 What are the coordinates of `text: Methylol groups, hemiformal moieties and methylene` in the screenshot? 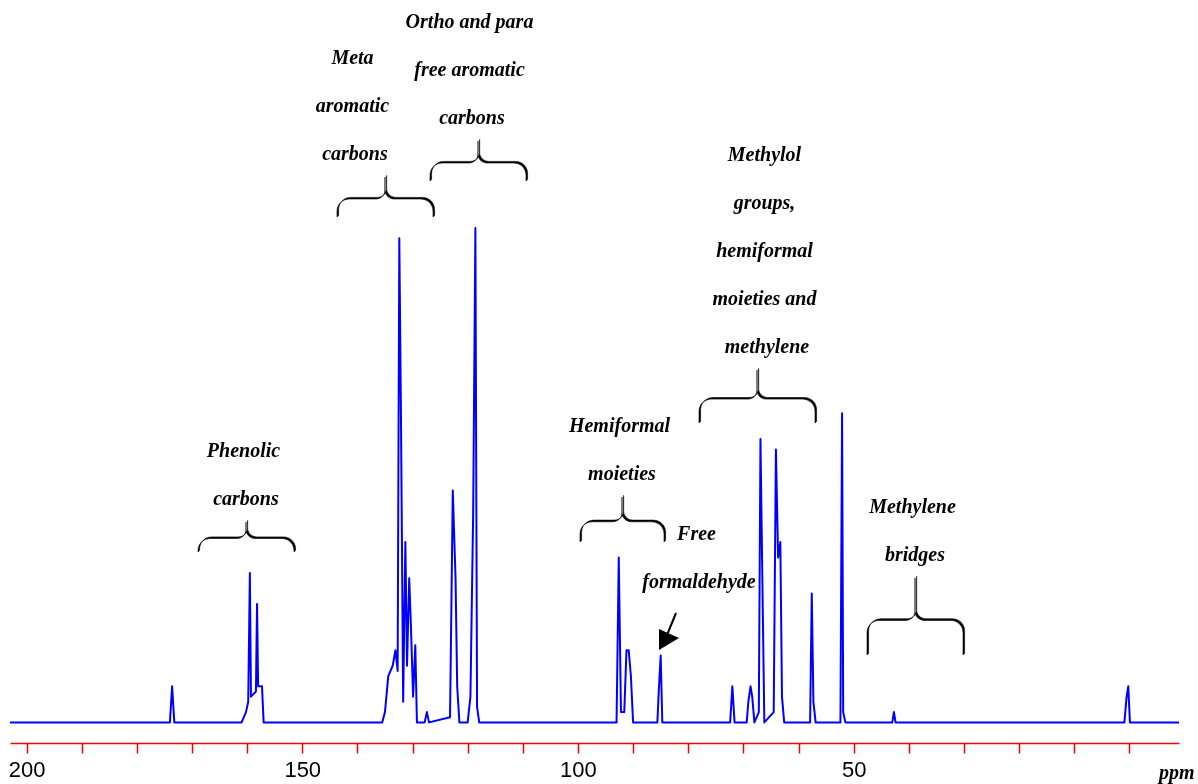 It's located at (764, 250).